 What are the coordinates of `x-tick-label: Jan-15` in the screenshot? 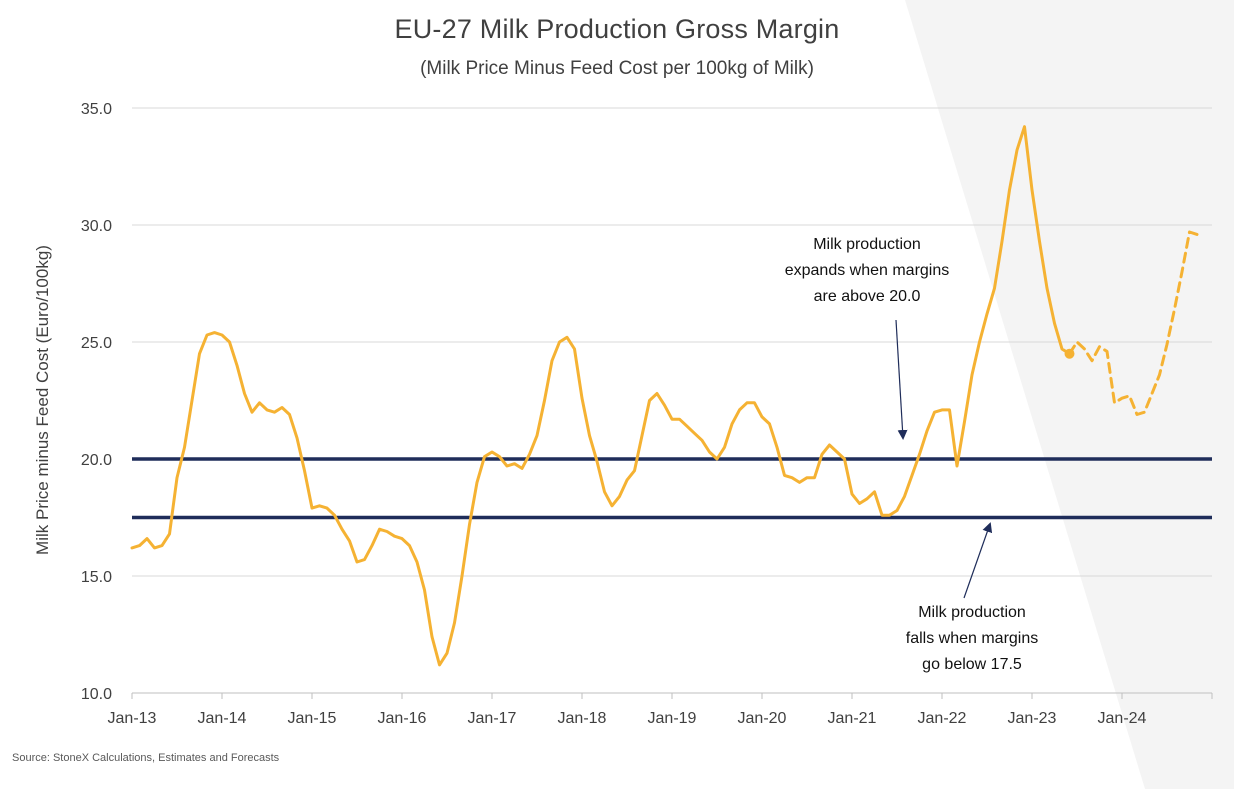 It's located at (312, 718).